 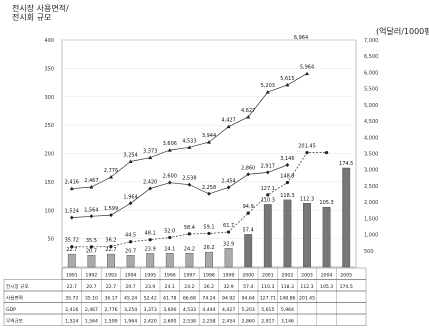 What do you see at coordinates (267, 236) in the screenshot?
I see `bar-2001` at bounding box center [267, 236].